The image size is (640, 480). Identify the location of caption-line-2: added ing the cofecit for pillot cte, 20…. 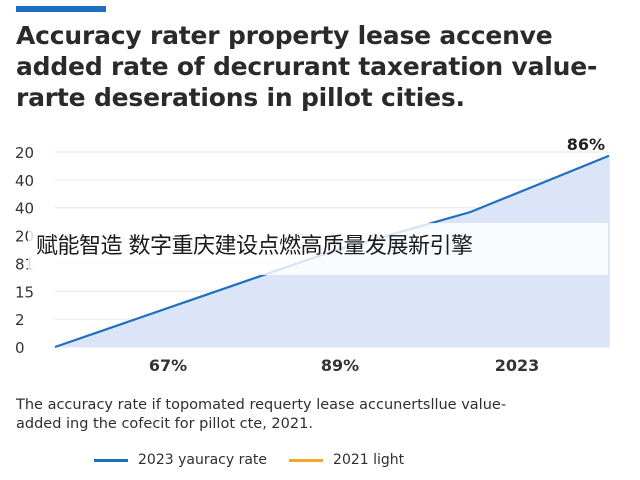
(164, 424).